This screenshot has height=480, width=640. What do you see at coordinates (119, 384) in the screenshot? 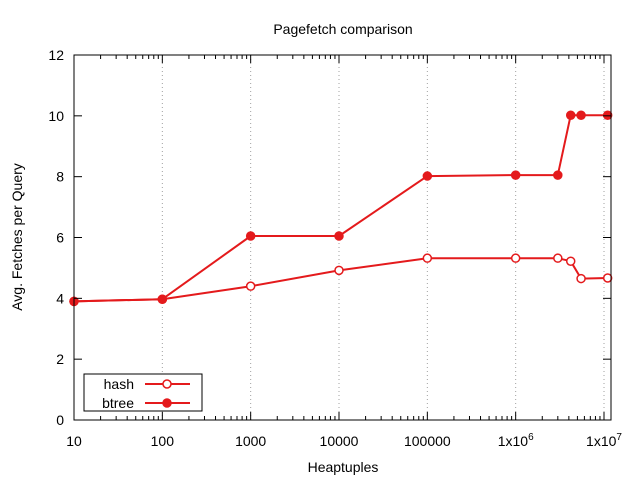
I see `legend-label-hash: hash` at bounding box center [119, 384].